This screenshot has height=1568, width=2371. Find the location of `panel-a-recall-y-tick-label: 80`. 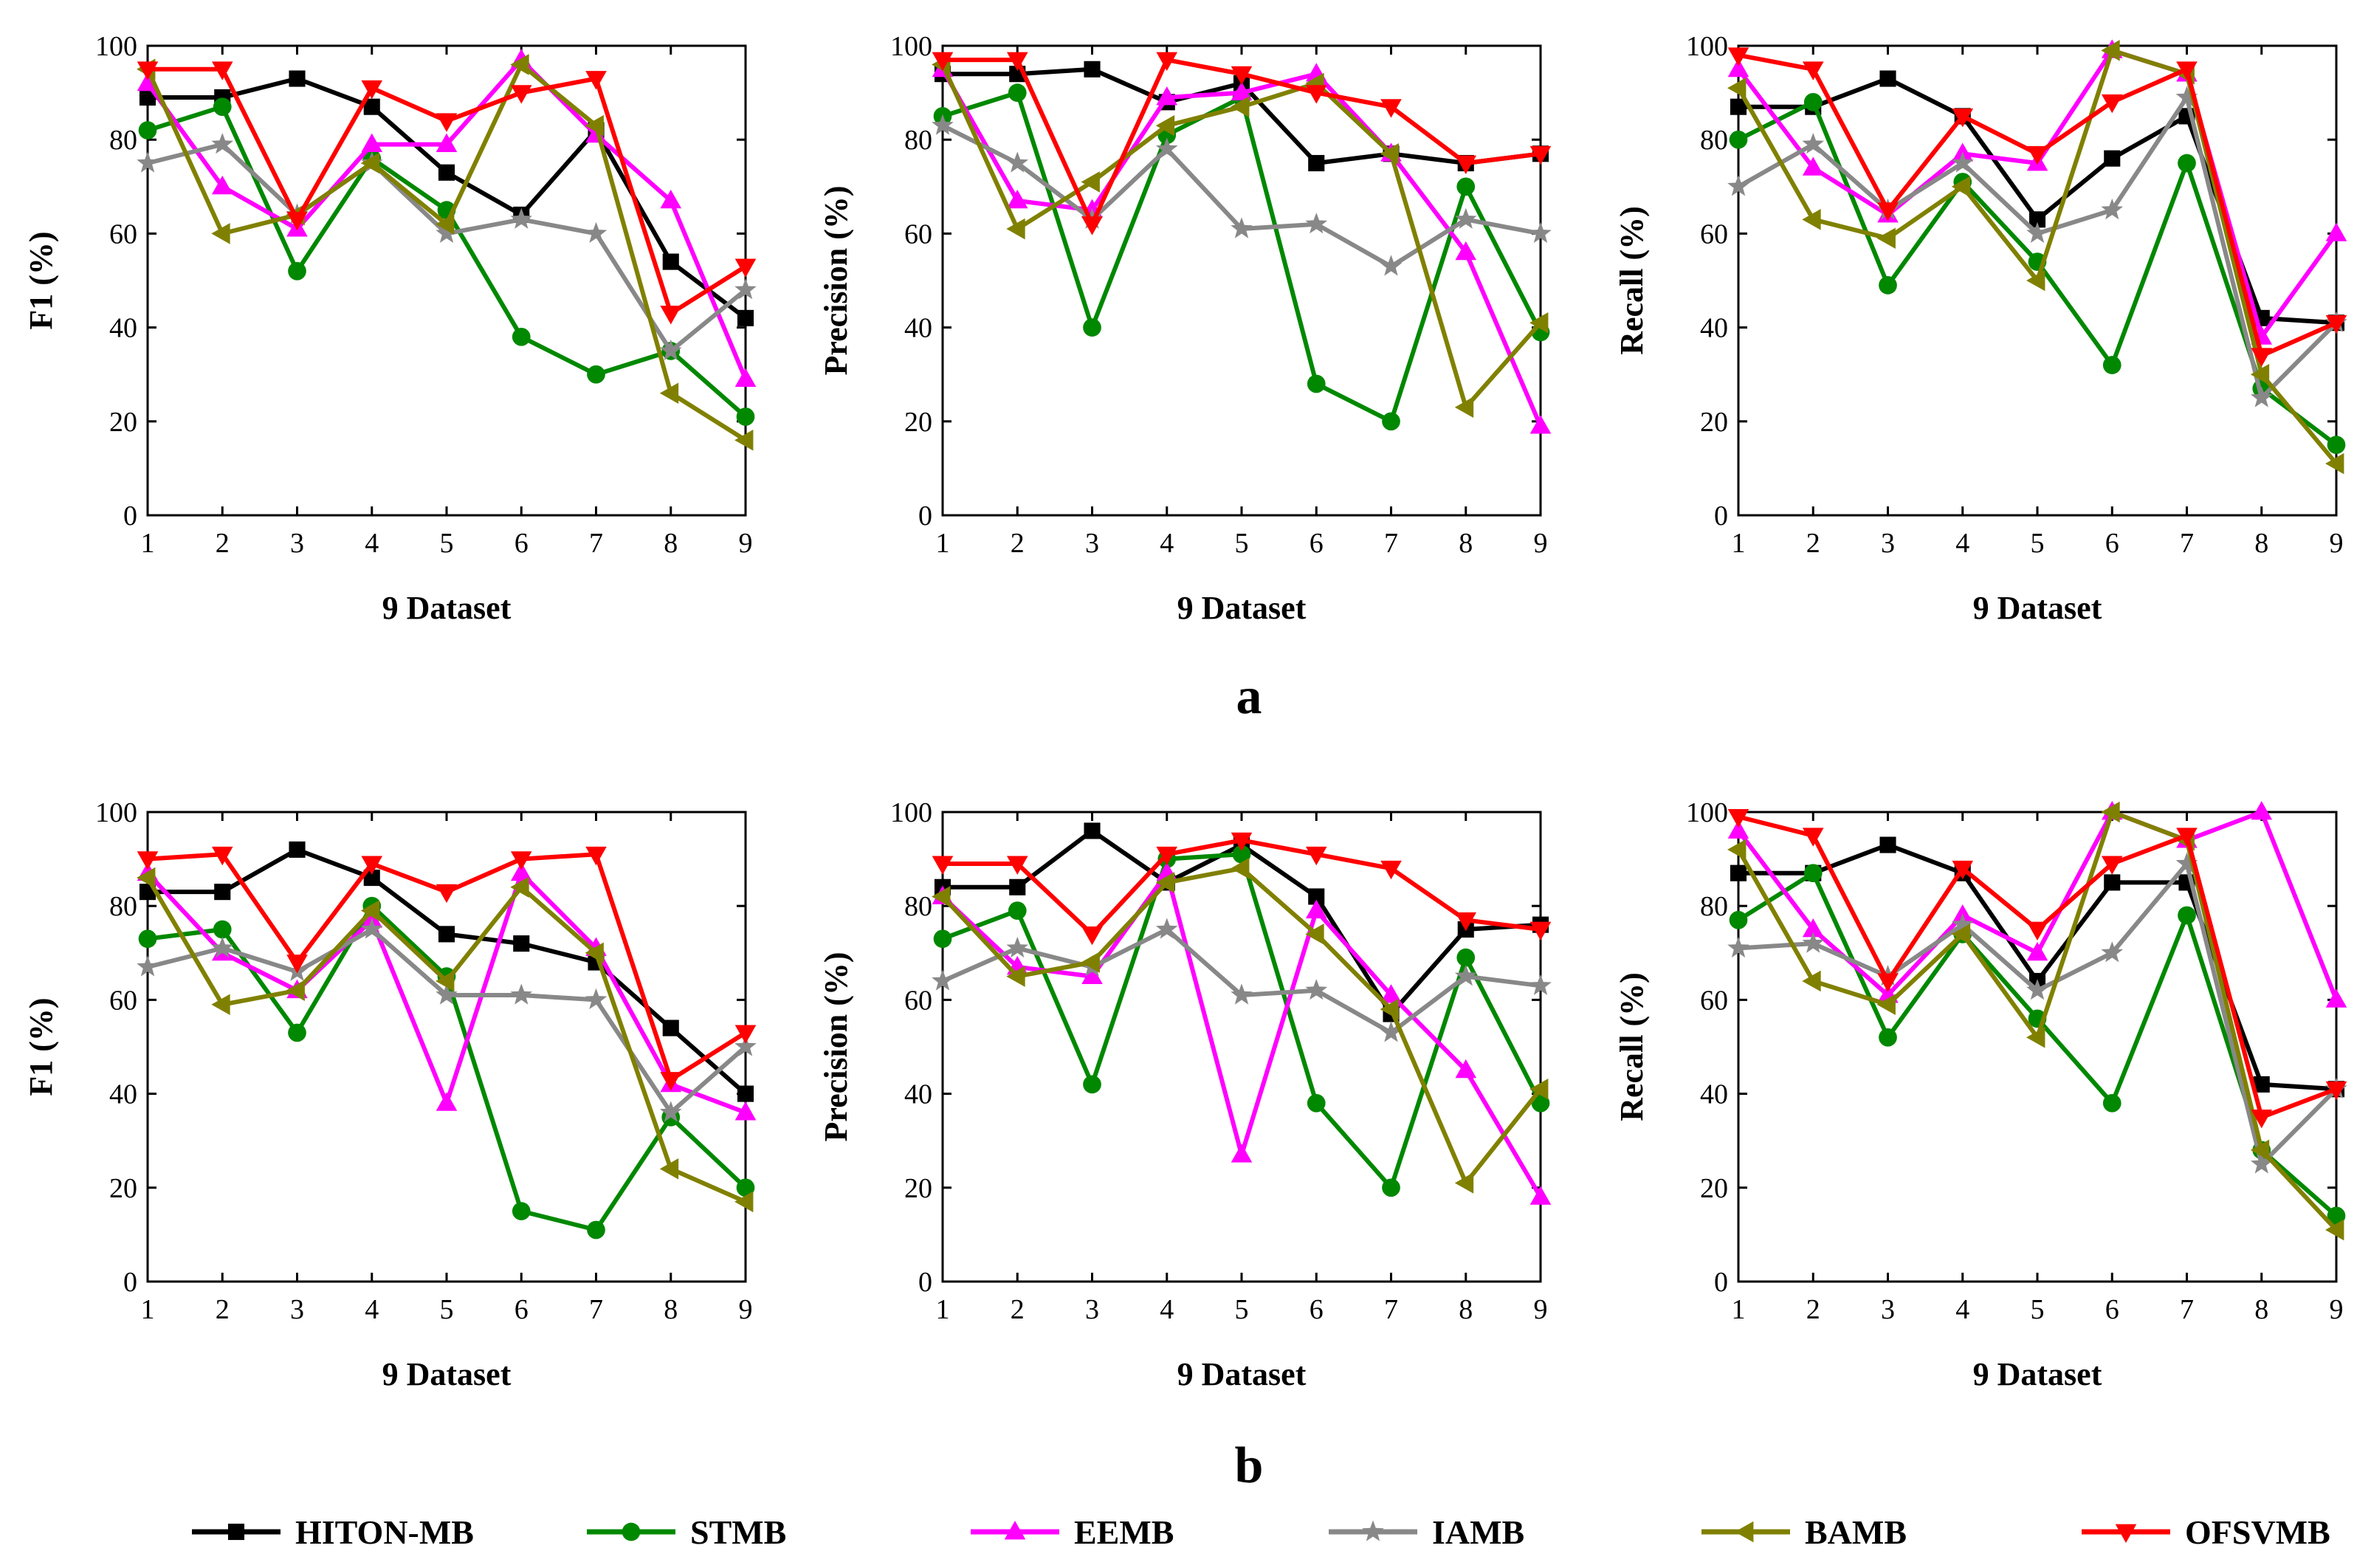

panel-a-recall-y-tick-label: 80 is located at coordinates (1714, 140).